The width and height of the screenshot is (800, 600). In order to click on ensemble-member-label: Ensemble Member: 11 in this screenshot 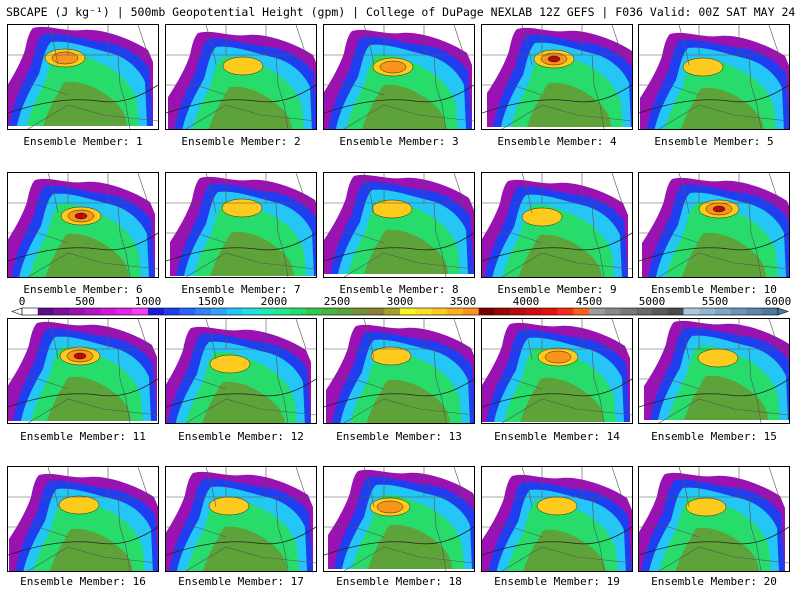, I will do `click(83, 436)`.